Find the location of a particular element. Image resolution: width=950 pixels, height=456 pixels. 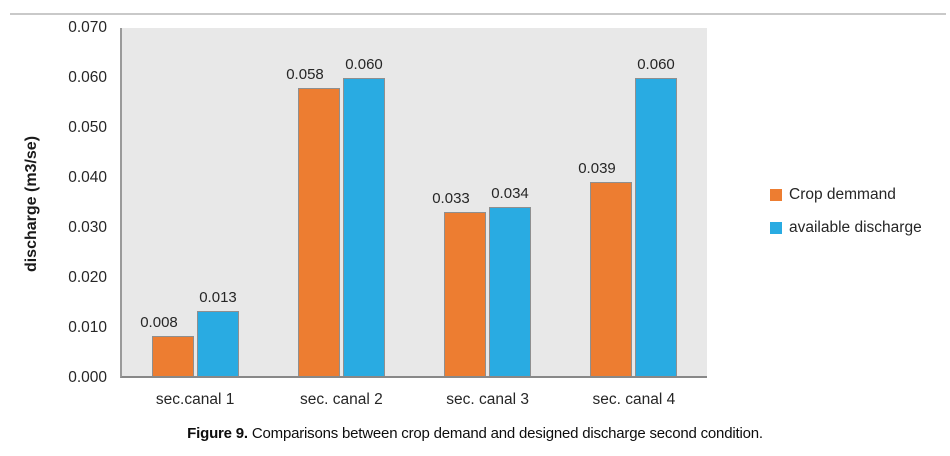

chart-legend: Crop demmand available discharge is located at coordinates (846, 219).